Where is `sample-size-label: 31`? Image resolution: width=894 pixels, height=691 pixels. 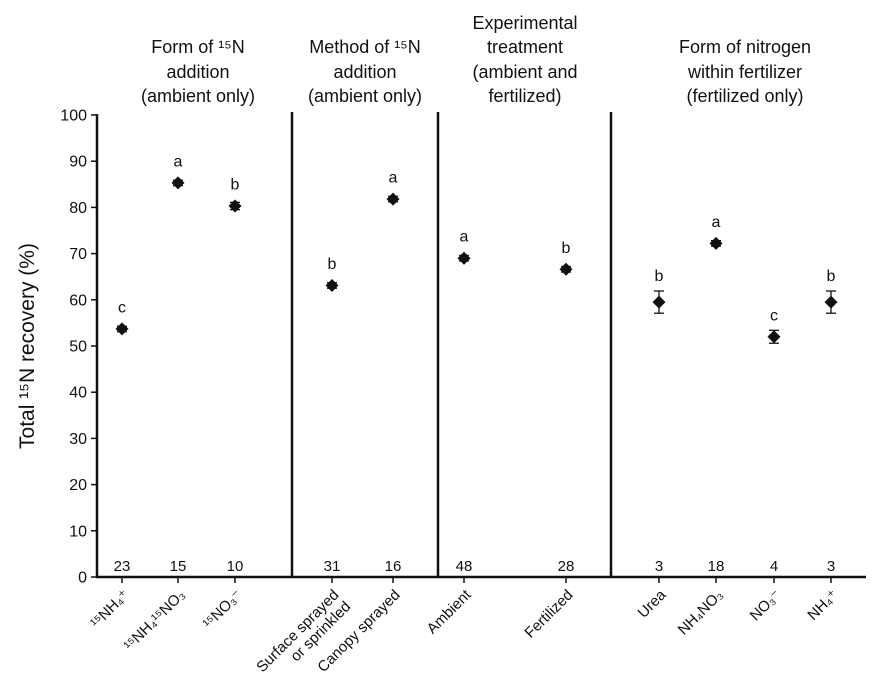 sample-size-label: 31 is located at coordinates (332, 566).